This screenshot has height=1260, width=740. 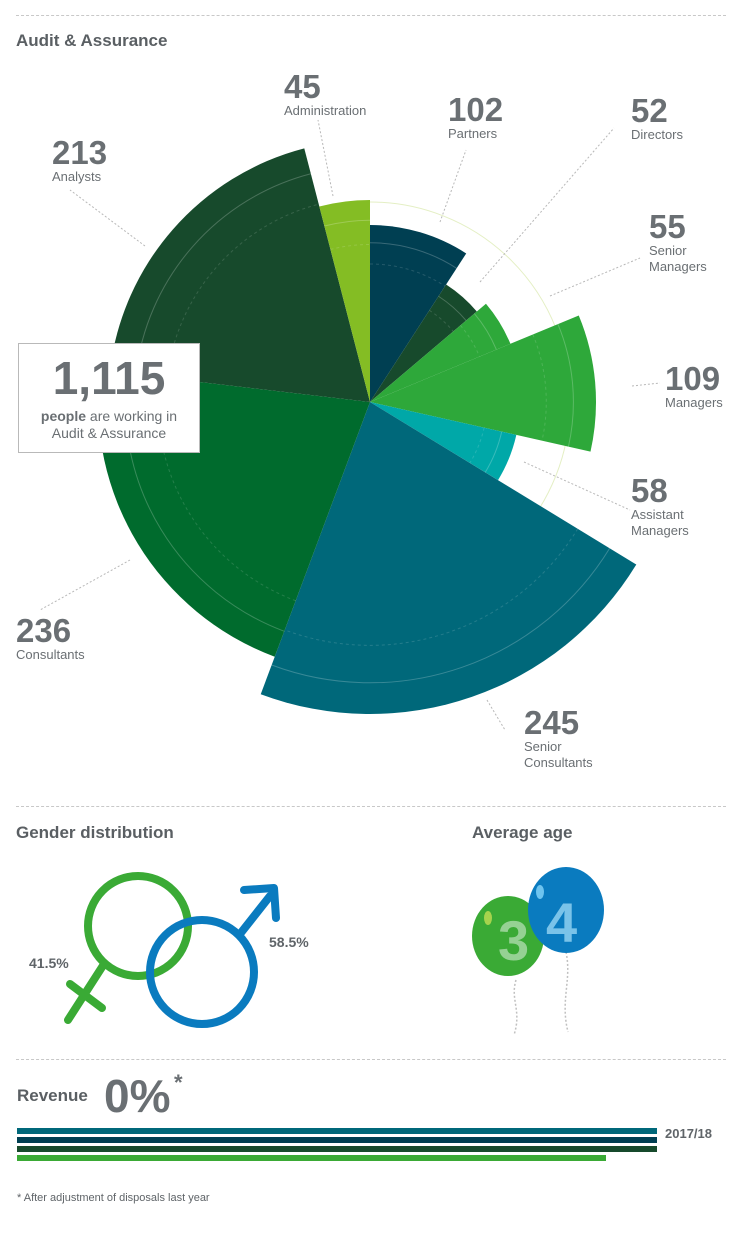 I want to click on label-assistant-managers: 58 Assistant Managers, so click(x=660, y=506).